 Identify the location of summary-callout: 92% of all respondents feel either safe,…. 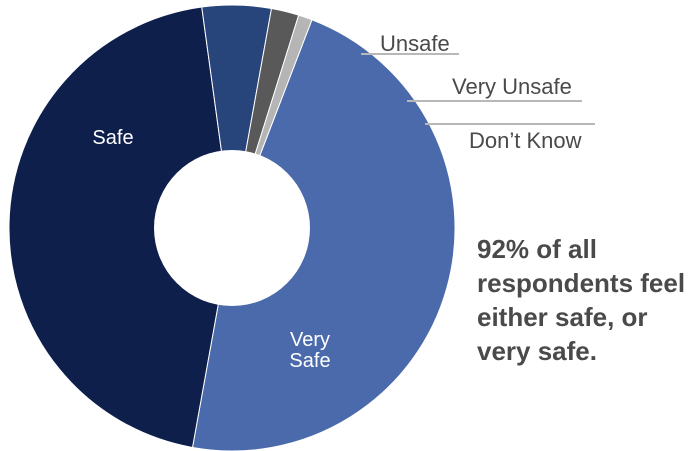
(587, 300).